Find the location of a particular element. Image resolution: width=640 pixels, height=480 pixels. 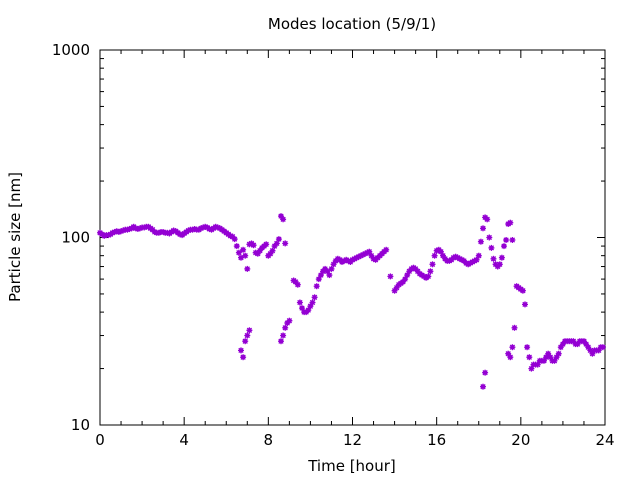

x-tick-label: 12 is located at coordinates (352, 440).